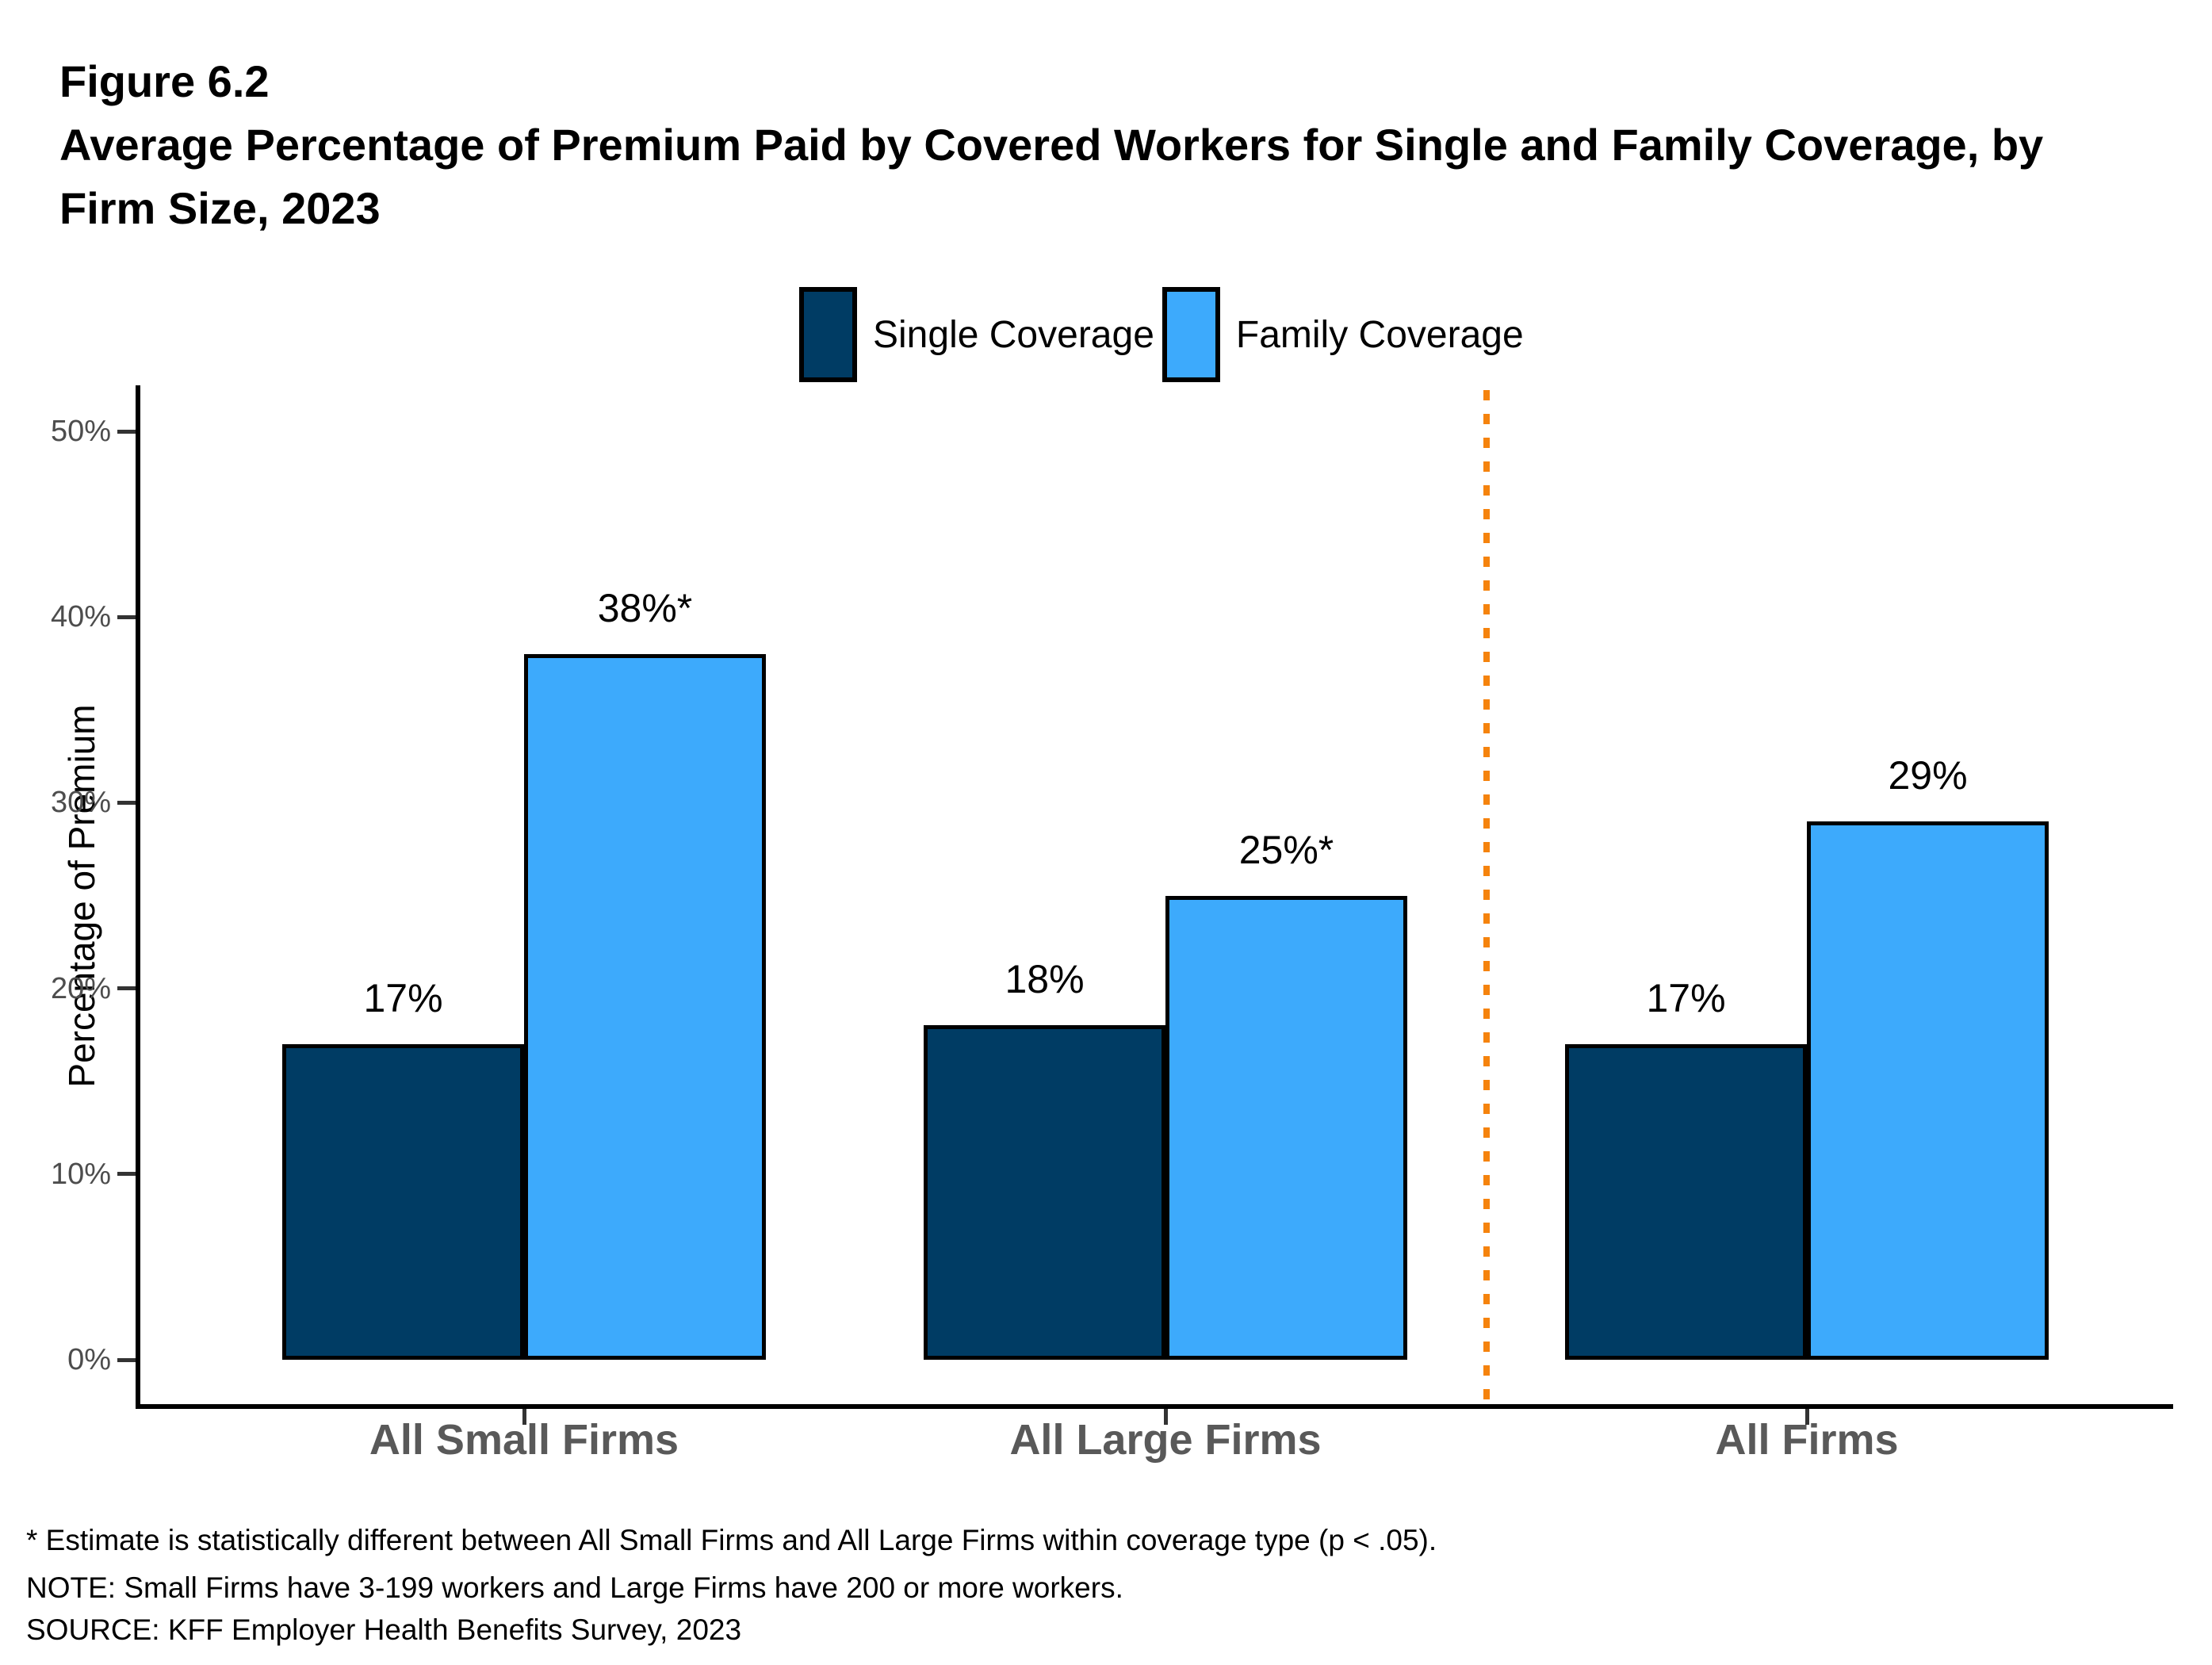  Describe the element at coordinates (1286, 1127) in the screenshot. I see `bar-family-coverage-all-large-firms` at that location.